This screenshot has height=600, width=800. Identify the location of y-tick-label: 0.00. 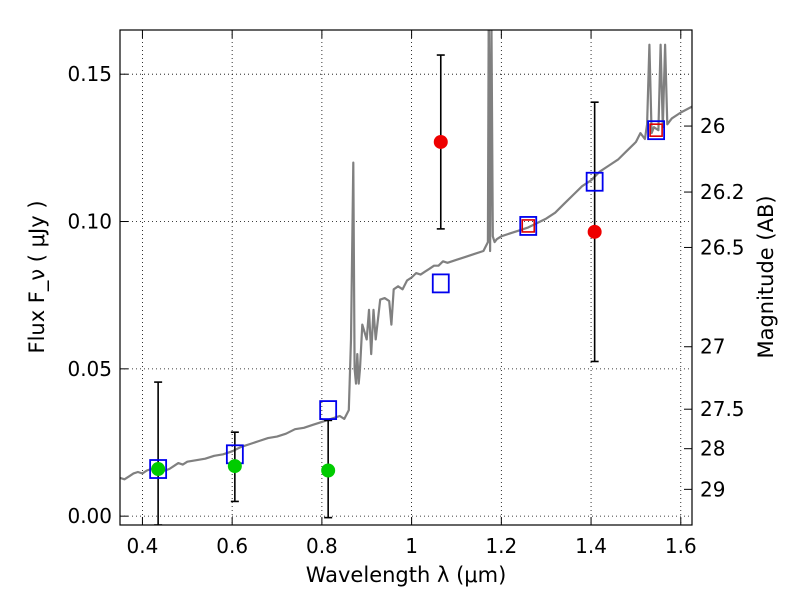
(89, 516).